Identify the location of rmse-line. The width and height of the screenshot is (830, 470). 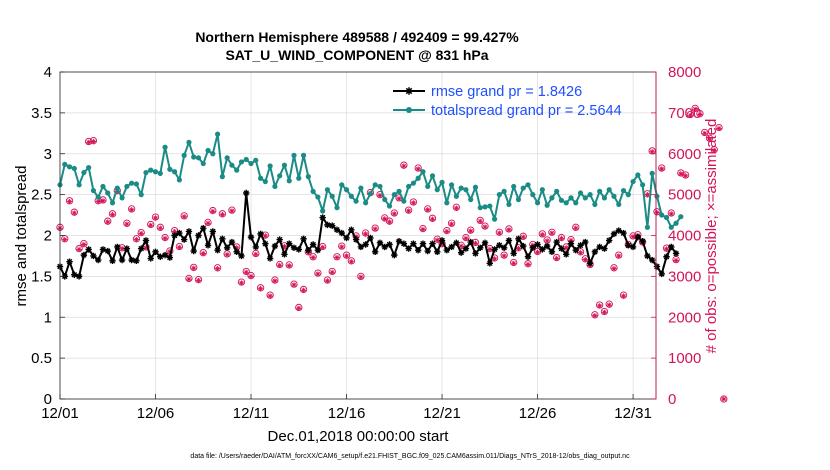
(368, 235).